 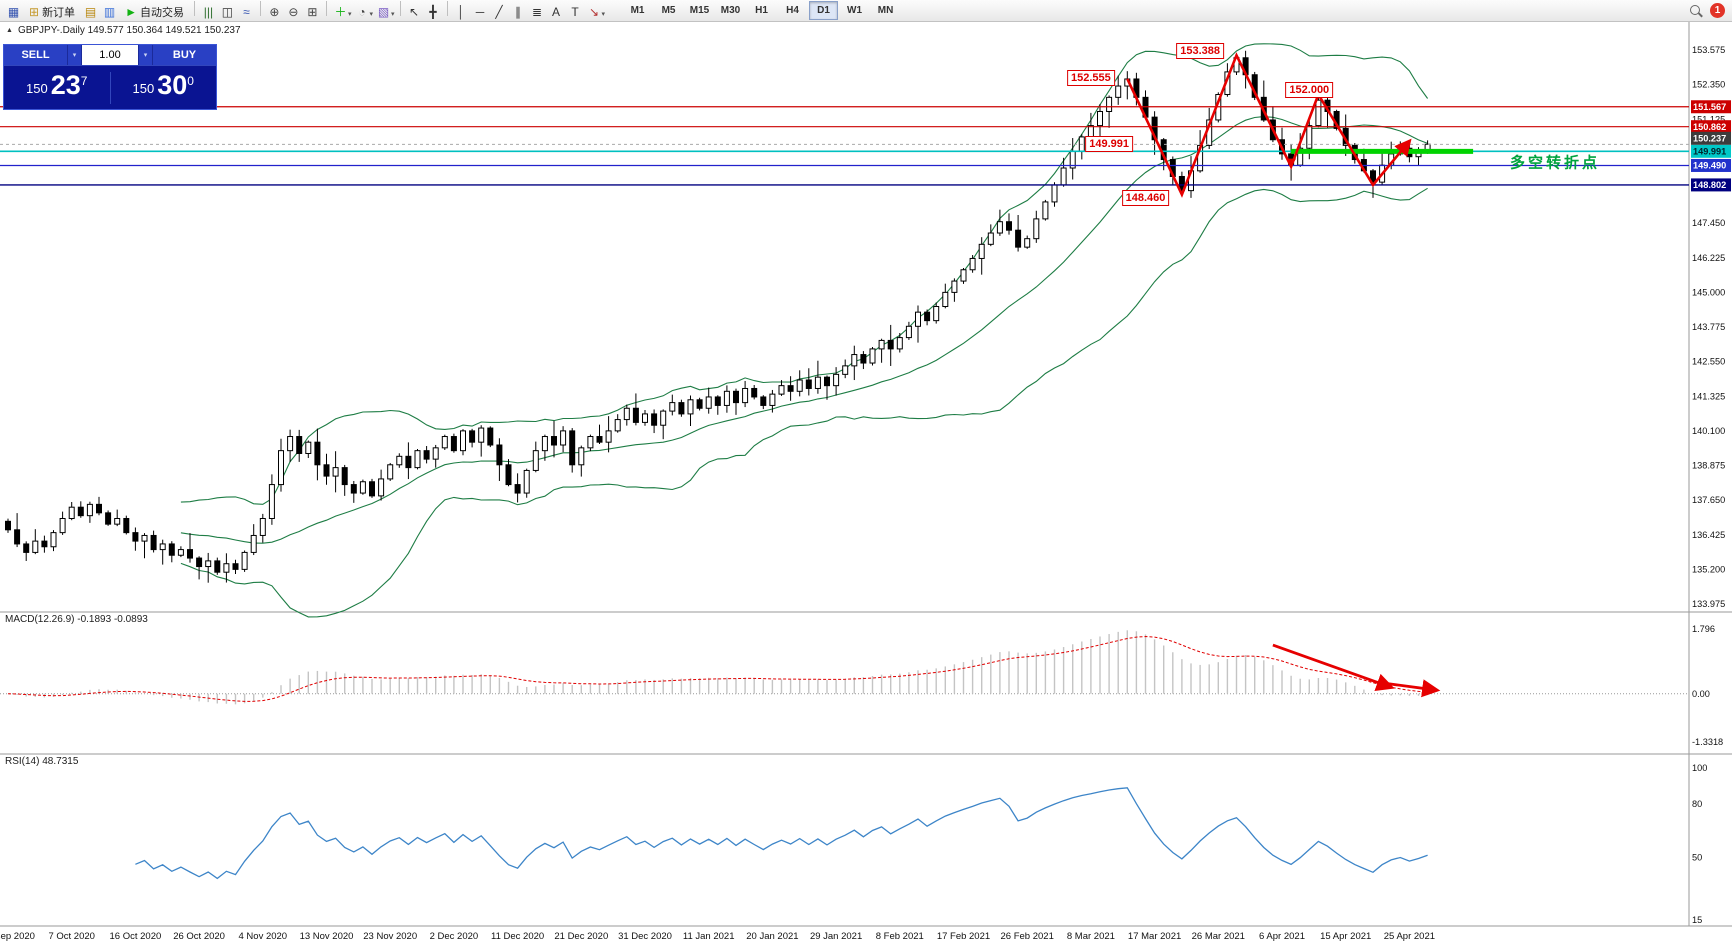 I want to click on label-icon: T, so click(x=575, y=11).